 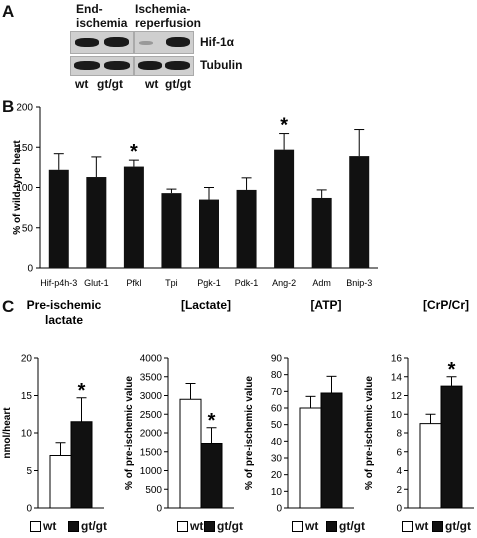 I want to click on y-tick-label: 6, so click(x=399, y=452).